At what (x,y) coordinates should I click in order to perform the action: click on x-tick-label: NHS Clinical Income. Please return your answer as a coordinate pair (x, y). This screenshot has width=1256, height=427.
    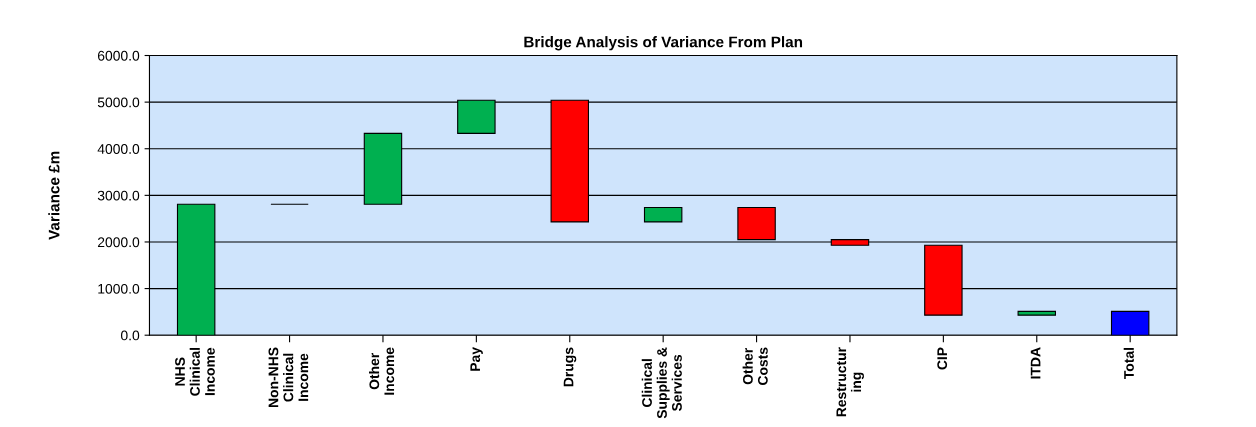
    Looking at the image, I should click on (195, 371).